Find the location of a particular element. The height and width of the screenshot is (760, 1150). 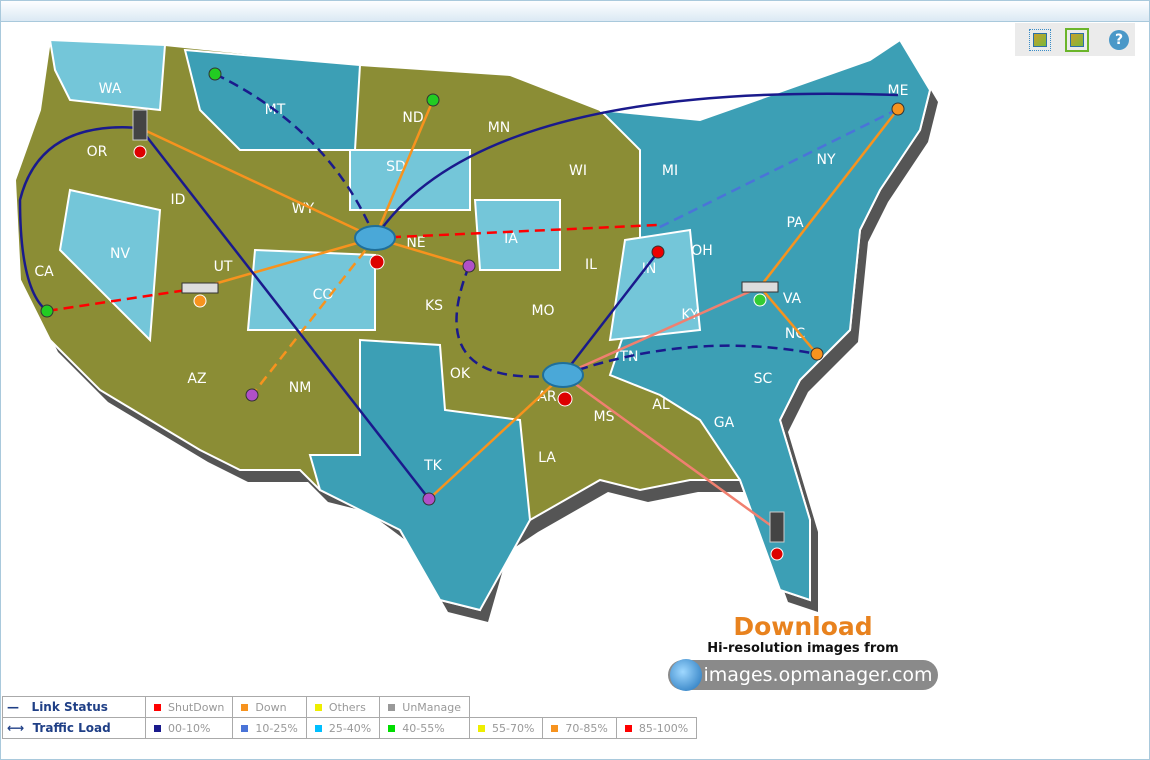

state-label-ca: CA is located at coordinates (44, 272).